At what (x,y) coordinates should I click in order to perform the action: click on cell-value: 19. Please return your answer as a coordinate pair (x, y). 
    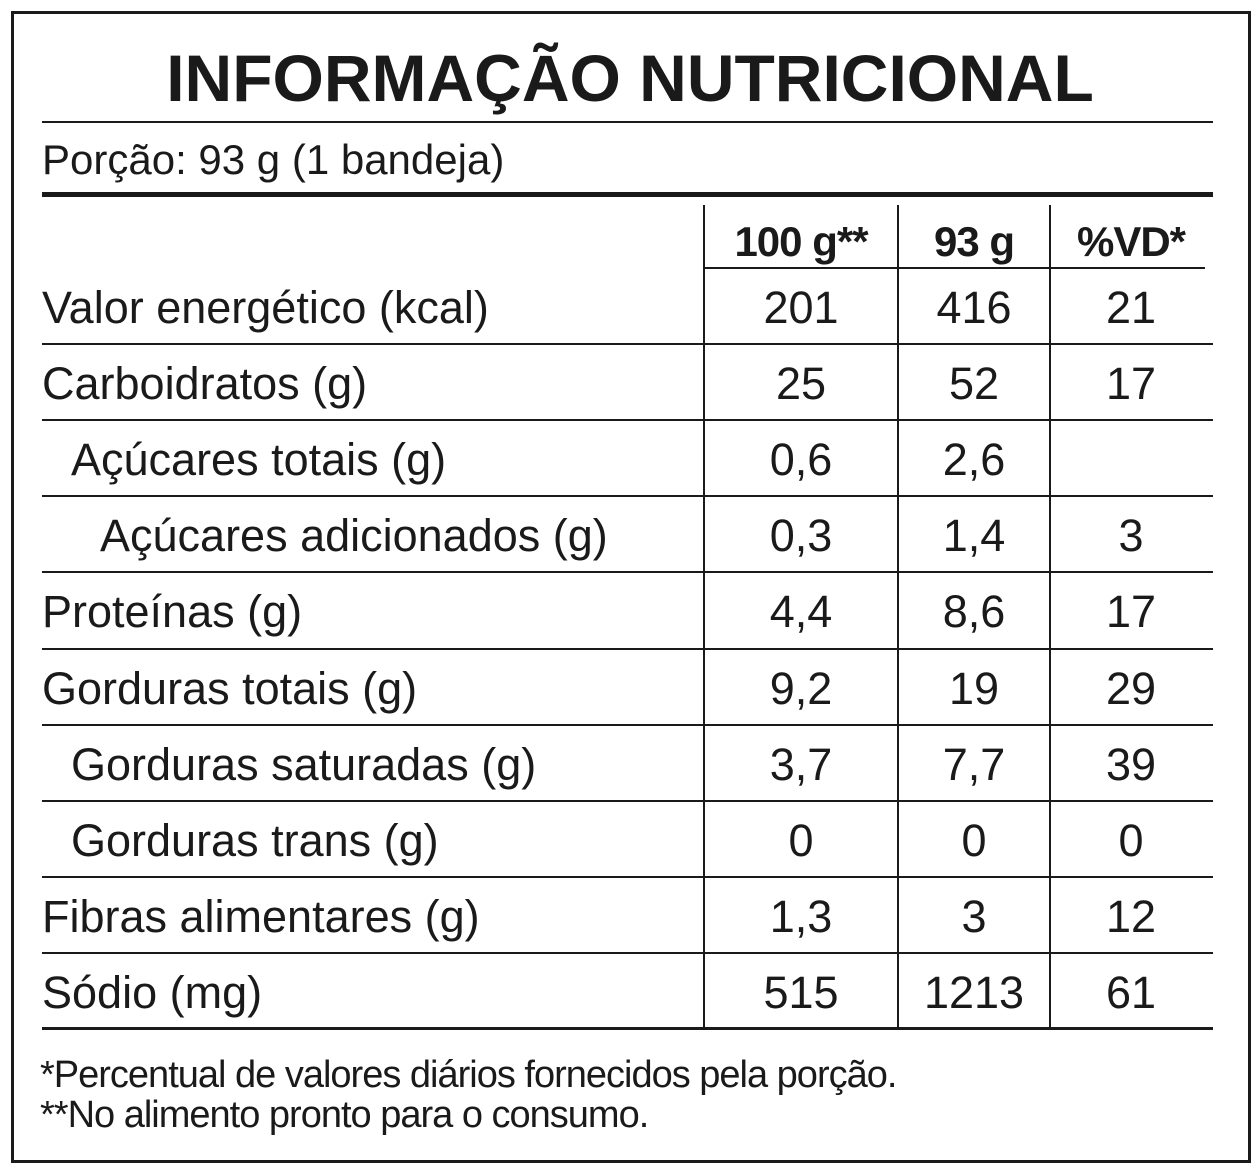
    Looking at the image, I should click on (974, 688).